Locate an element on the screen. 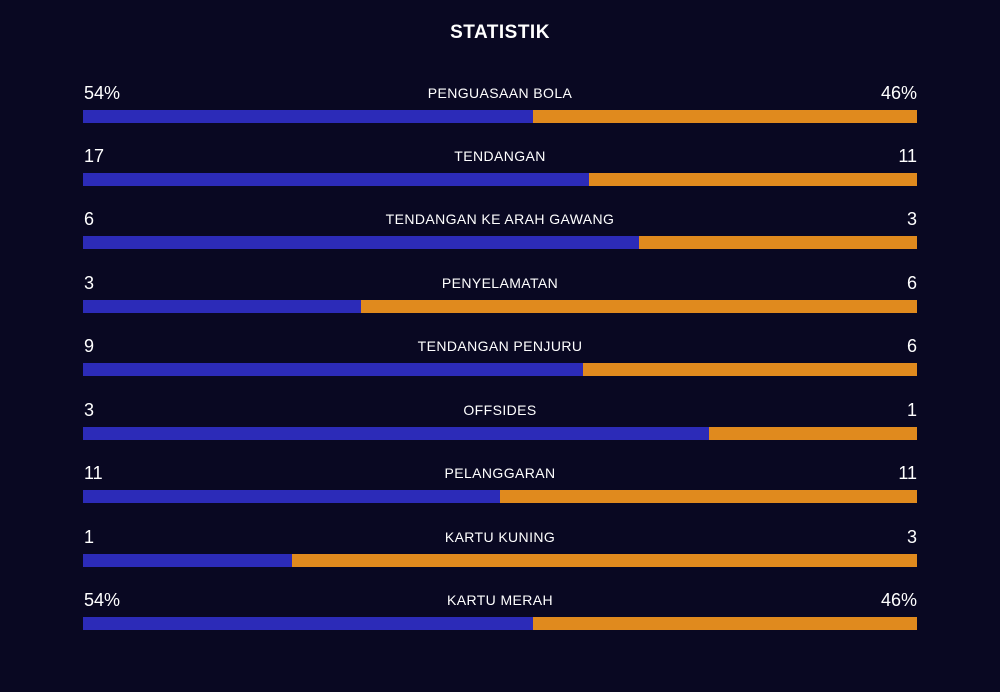 The width and height of the screenshot is (1000, 692). stat-label: PENYELAMATAN is located at coordinates (500, 283).